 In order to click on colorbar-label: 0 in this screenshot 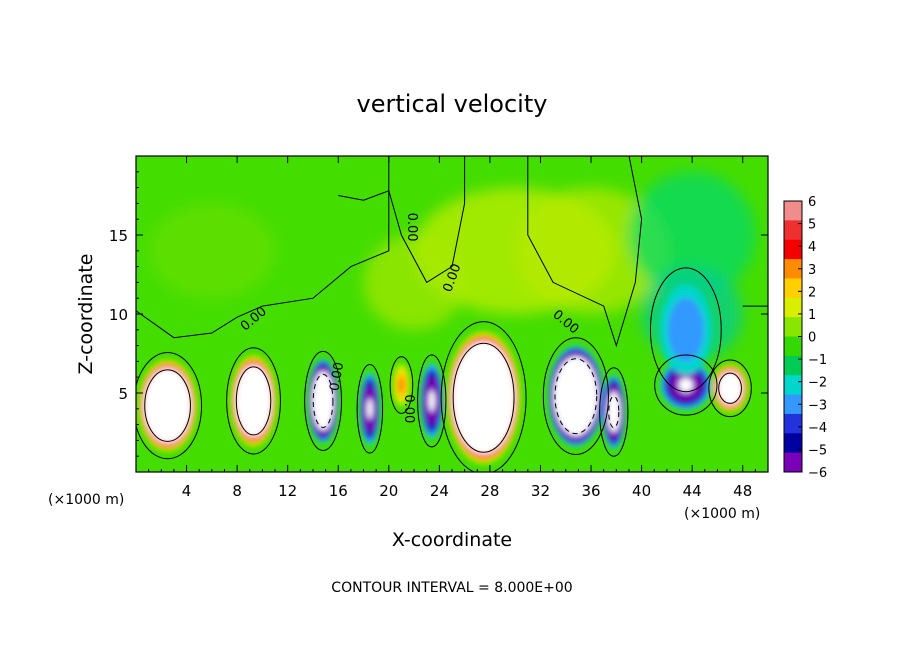, I will do `click(812, 338)`.